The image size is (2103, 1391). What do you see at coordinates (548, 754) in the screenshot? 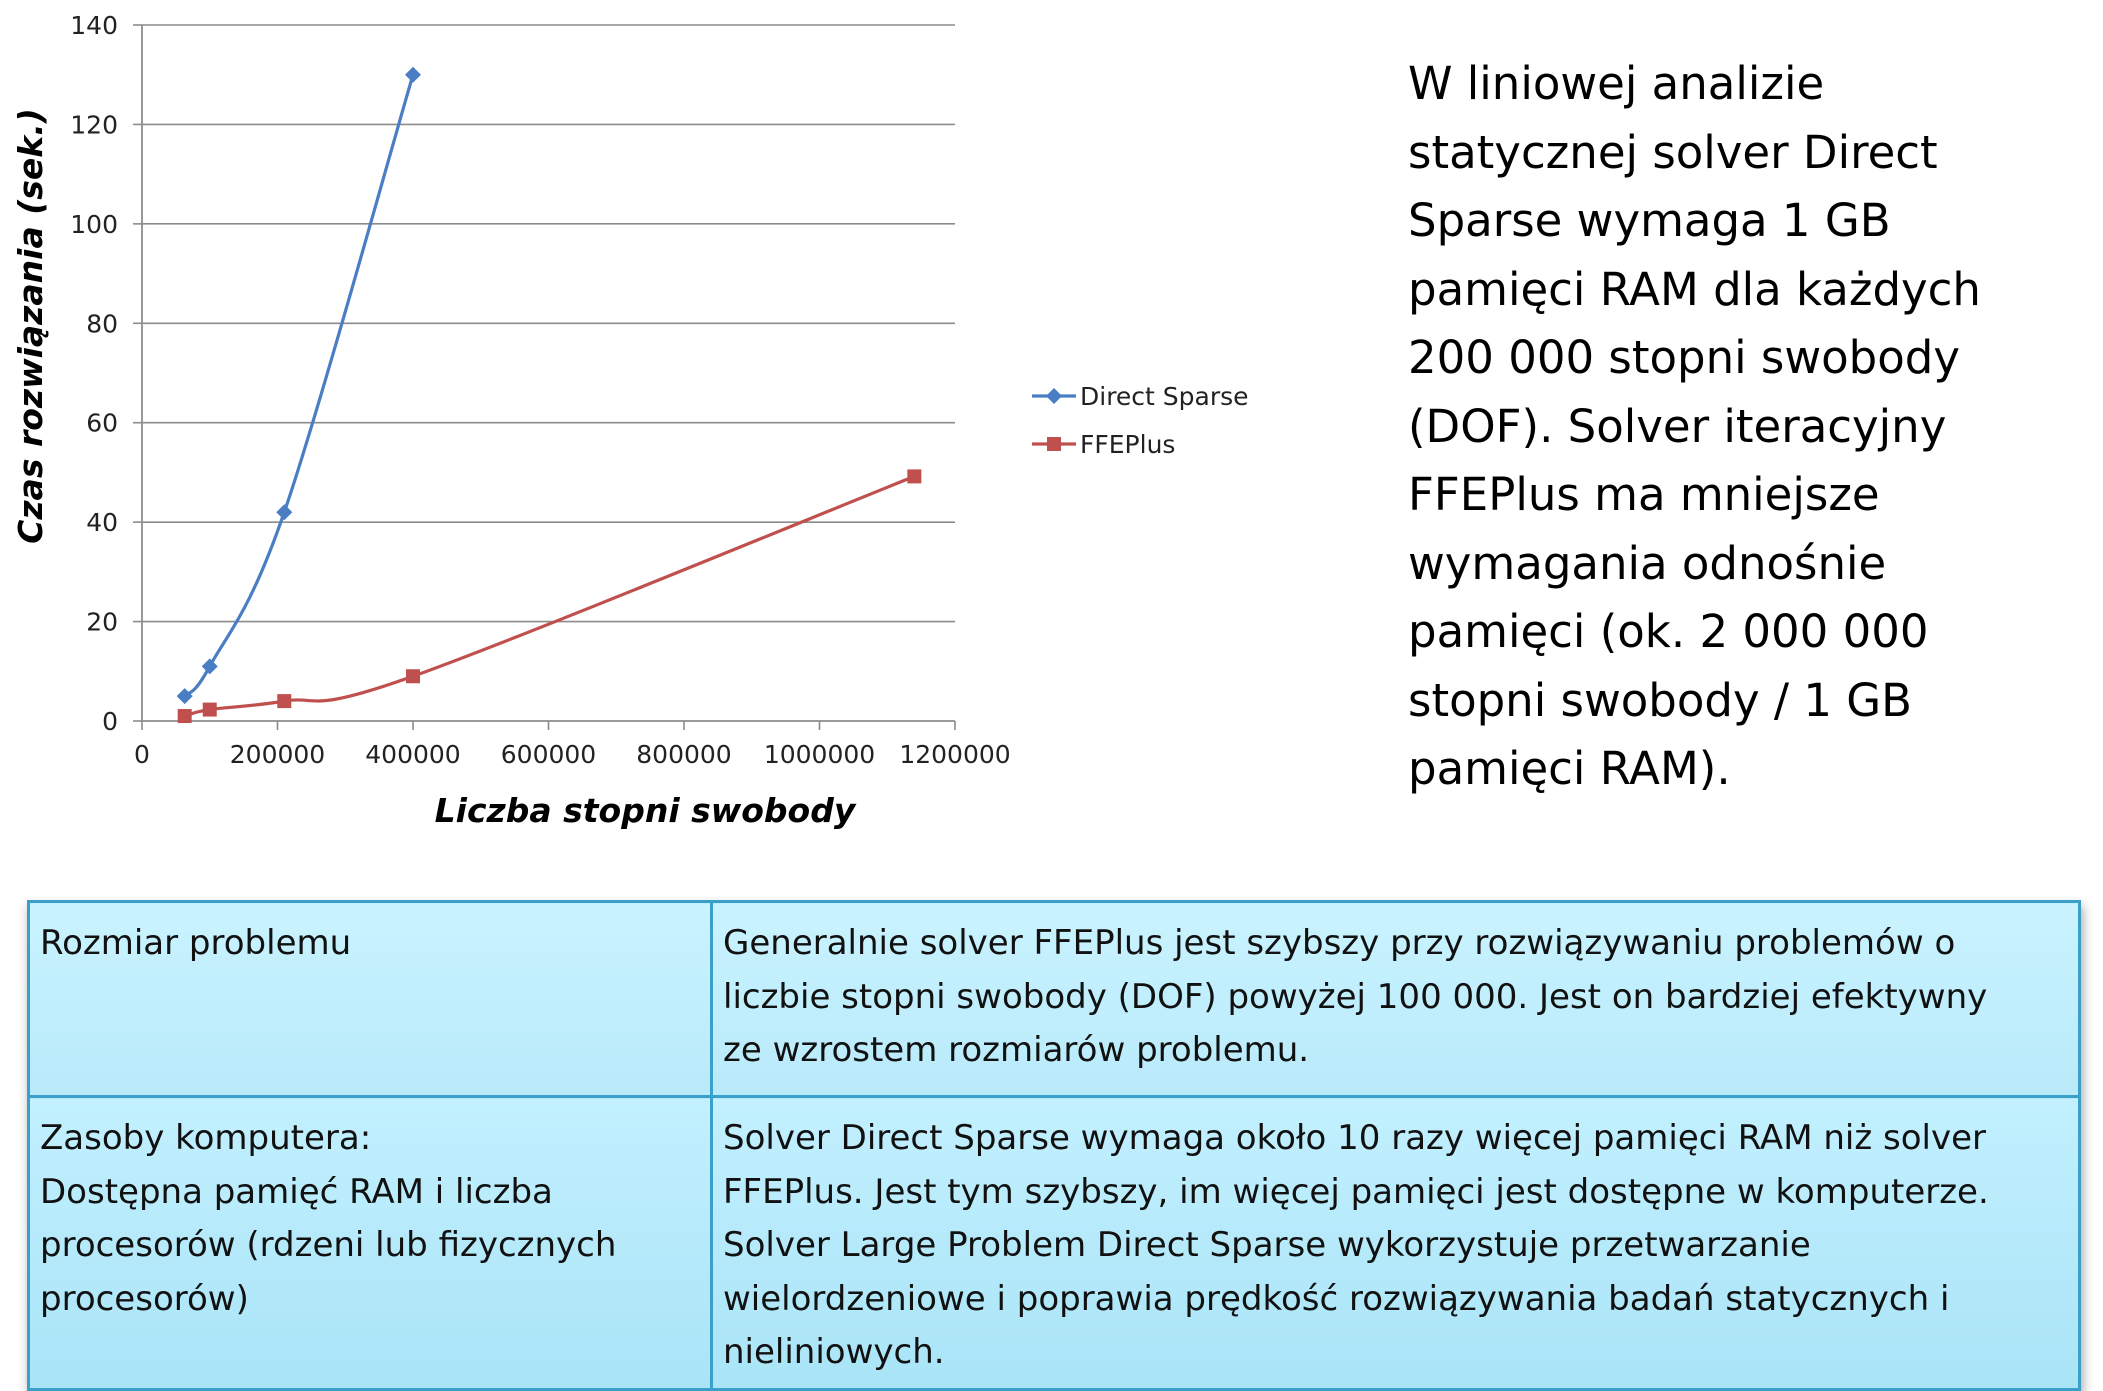
I see `x-tick-label: 600000` at bounding box center [548, 754].